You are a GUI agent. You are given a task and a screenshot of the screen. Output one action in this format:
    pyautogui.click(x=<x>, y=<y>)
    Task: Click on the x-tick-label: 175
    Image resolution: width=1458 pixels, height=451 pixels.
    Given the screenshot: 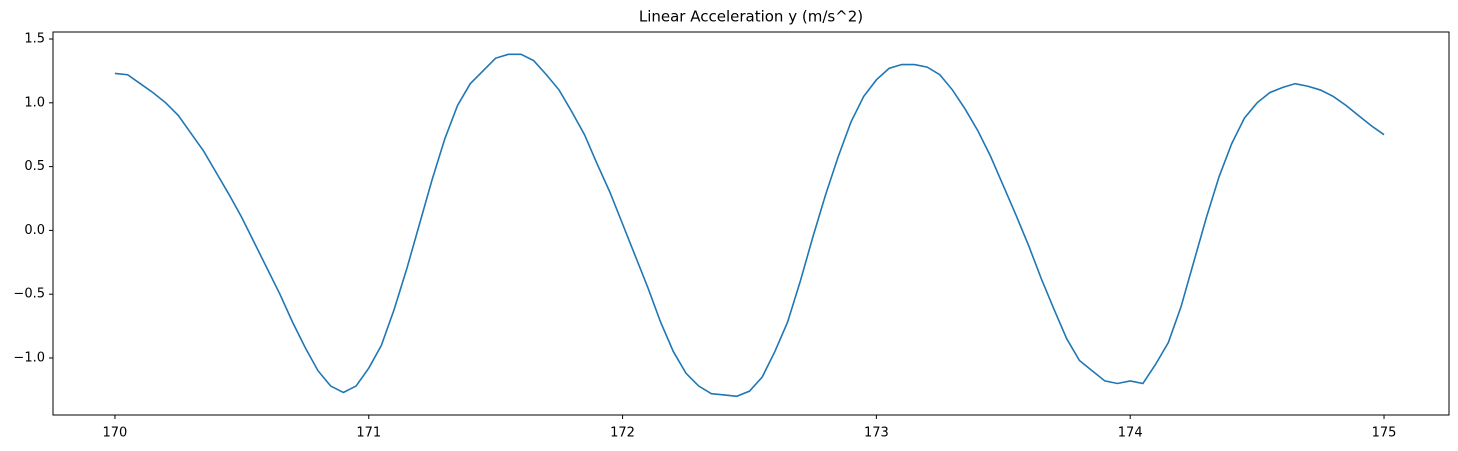 What is the action you would take?
    pyautogui.click(x=1384, y=433)
    